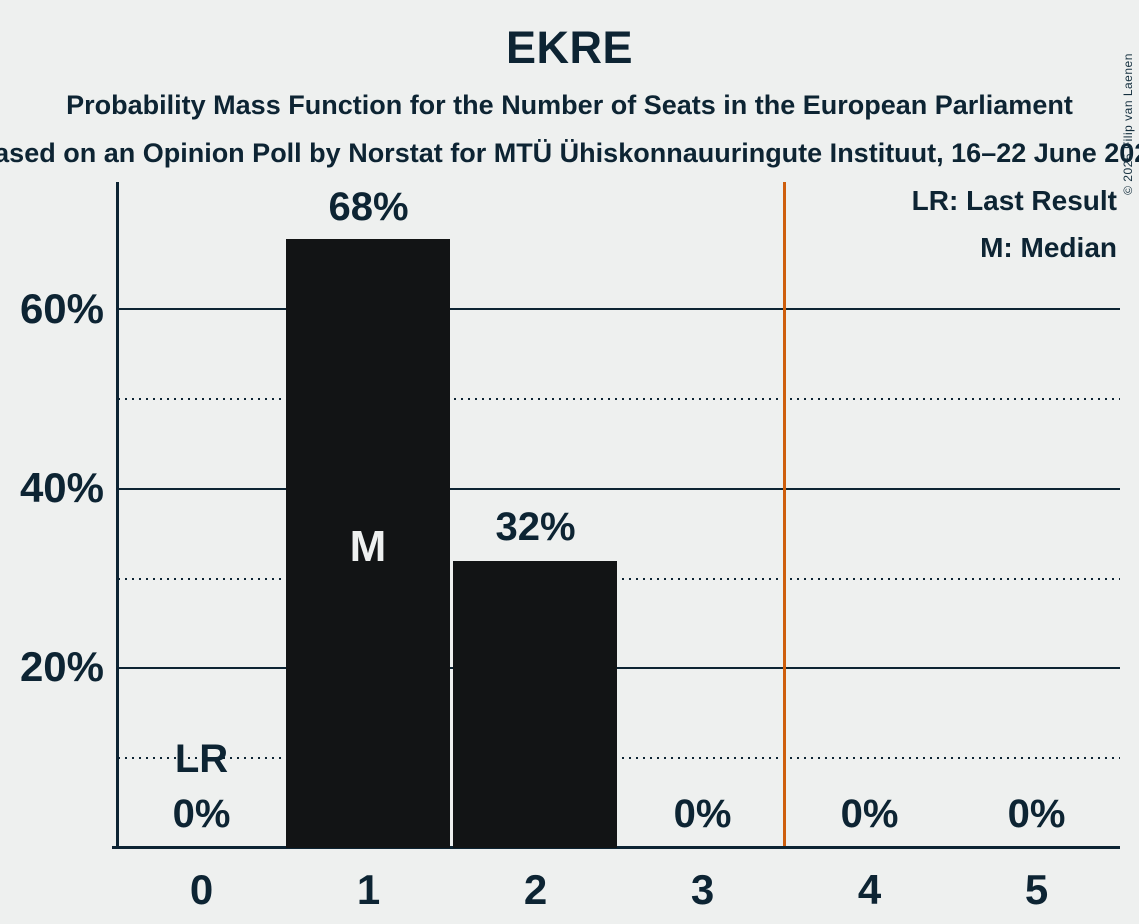  What do you see at coordinates (619, 579) in the screenshot?
I see `gridline-30pct` at bounding box center [619, 579].